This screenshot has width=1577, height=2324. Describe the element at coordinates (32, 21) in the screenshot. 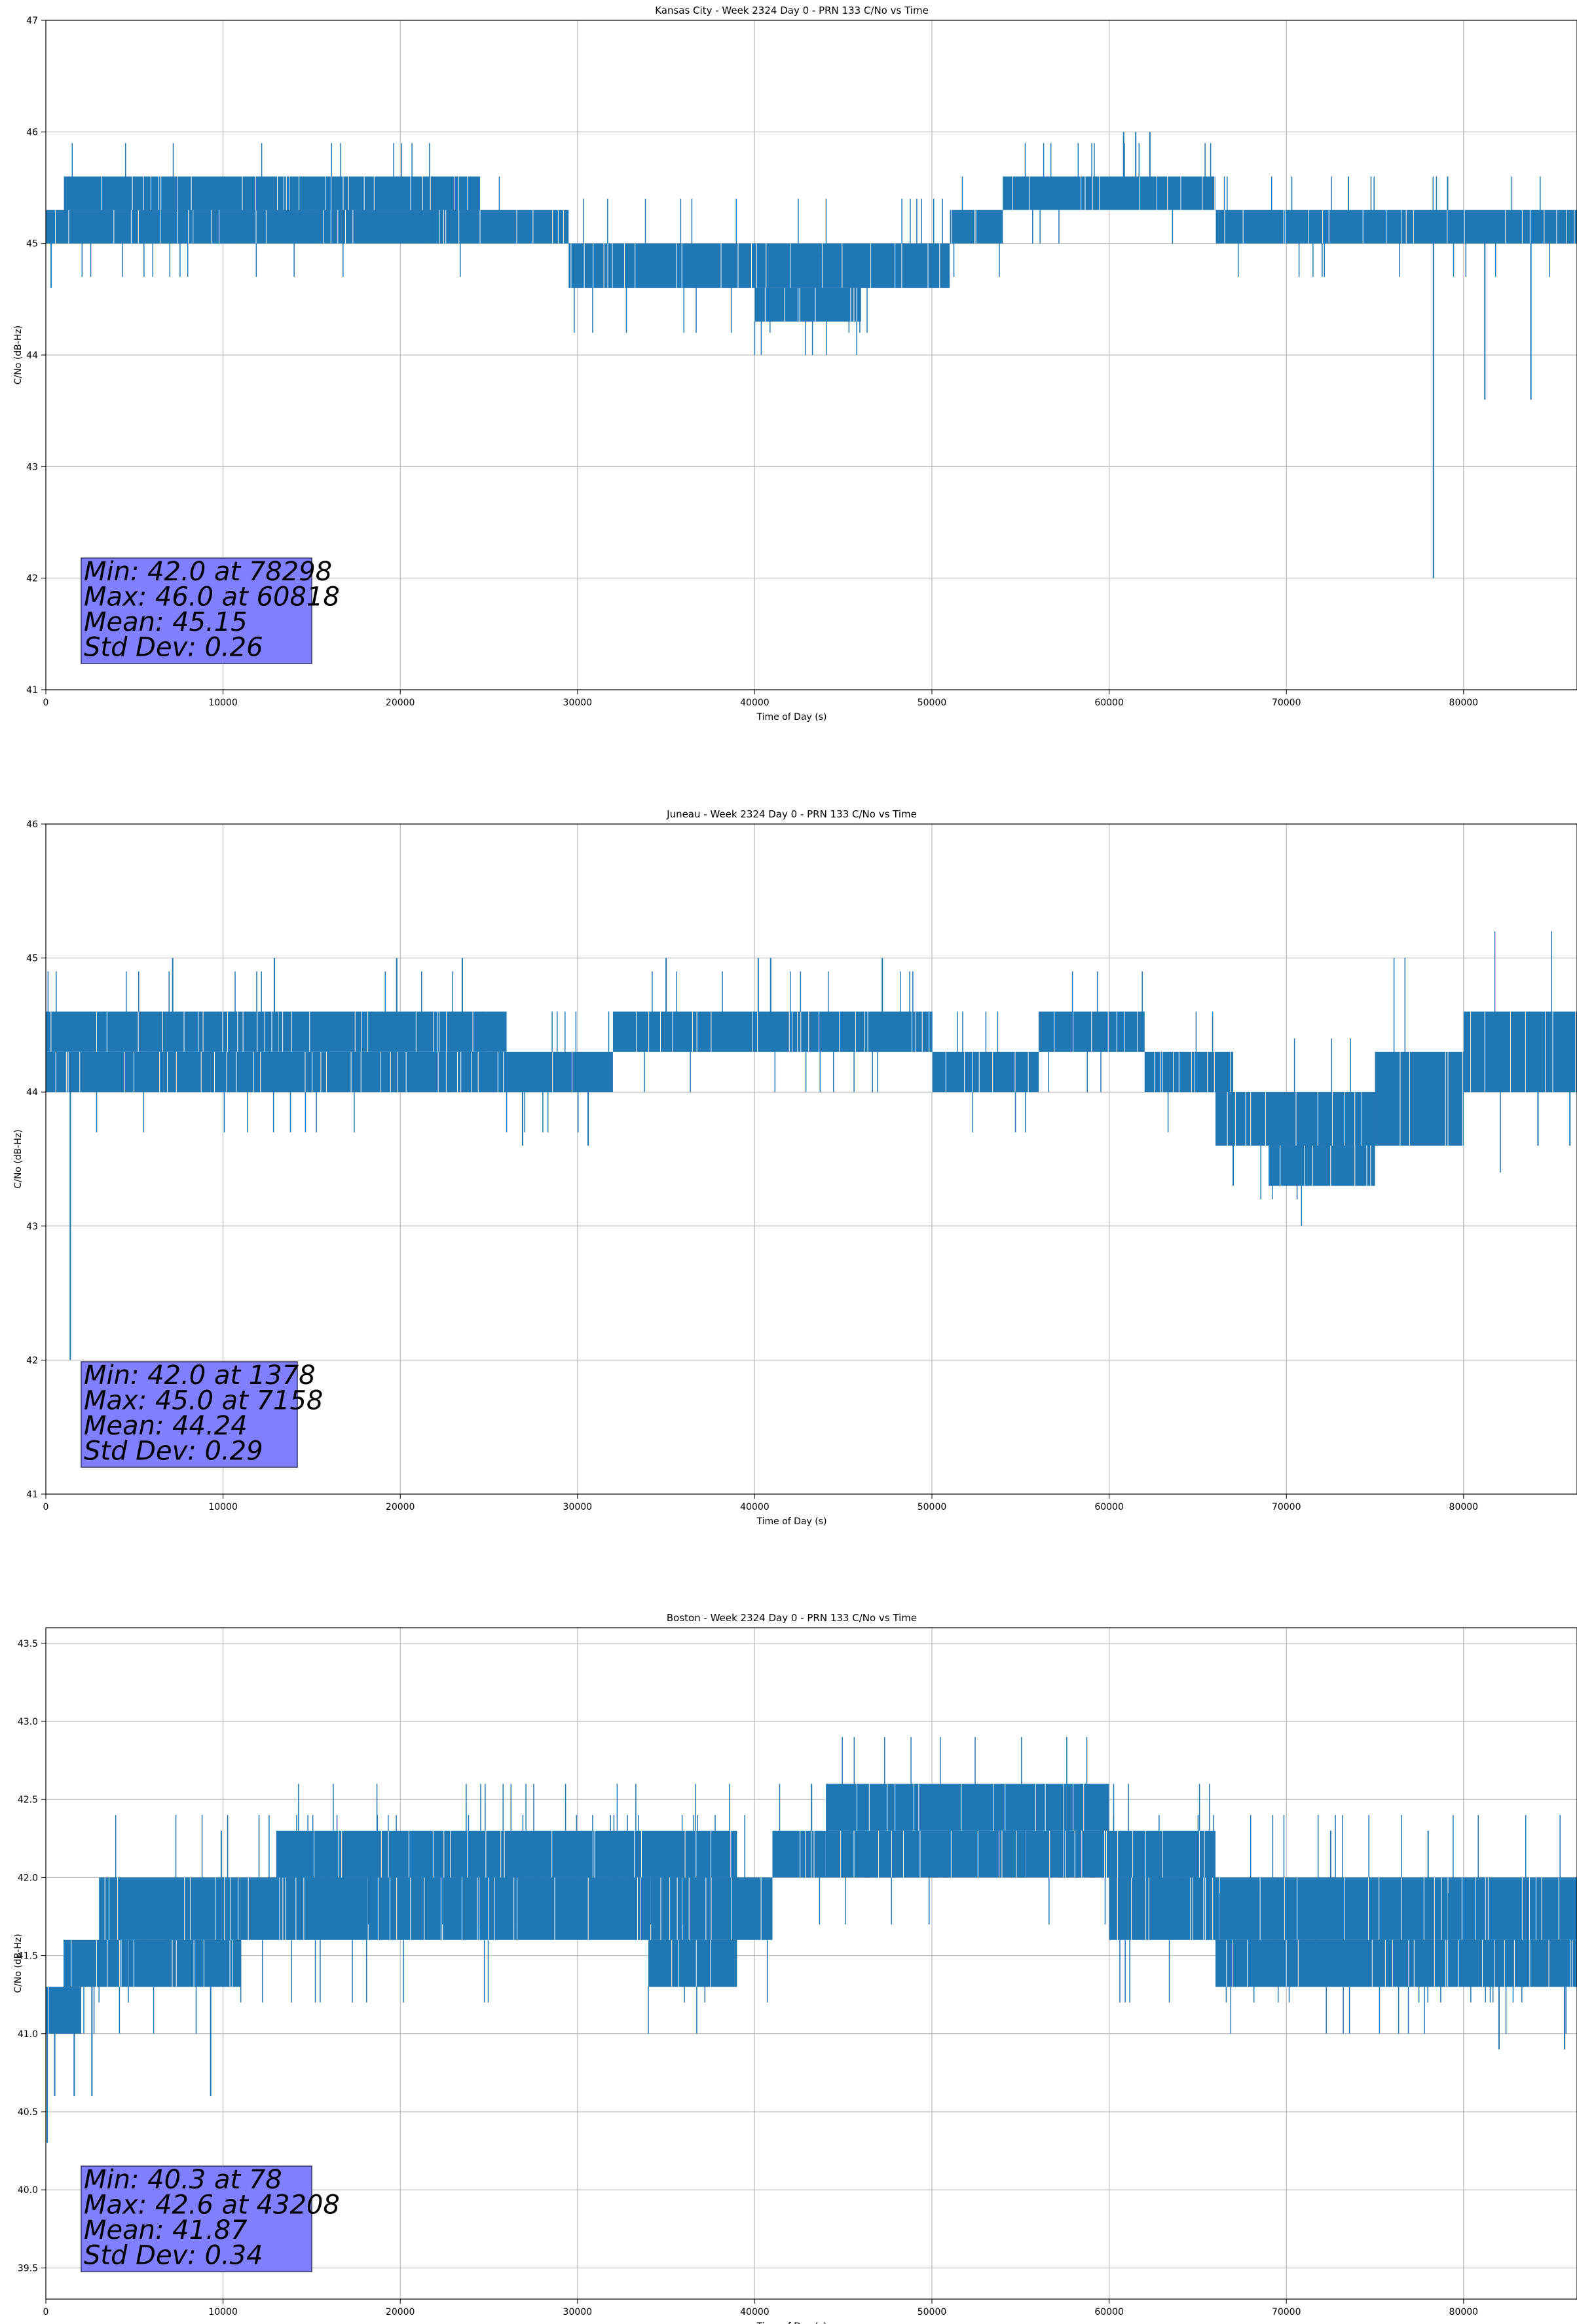

I see `y-tick-label: 47` at that location.